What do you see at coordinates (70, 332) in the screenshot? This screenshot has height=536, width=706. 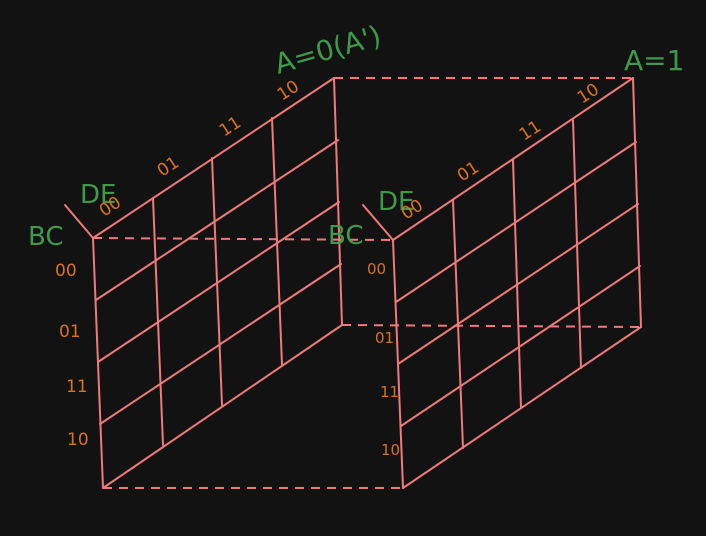 I see `left-row-label: 01` at bounding box center [70, 332].